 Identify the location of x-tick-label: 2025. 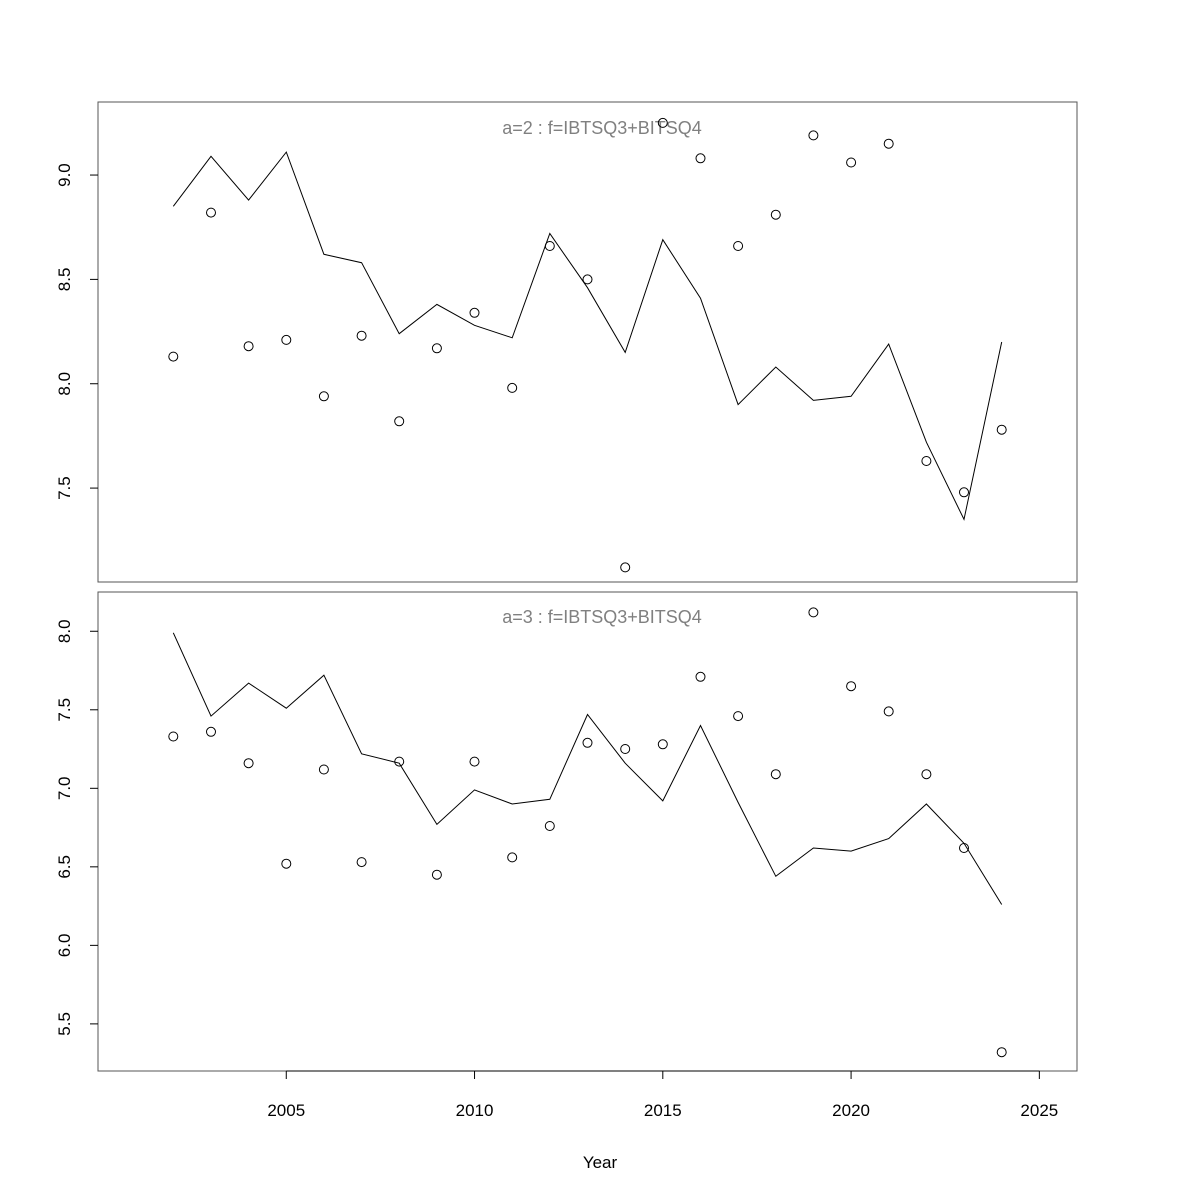
(1039, 1110).